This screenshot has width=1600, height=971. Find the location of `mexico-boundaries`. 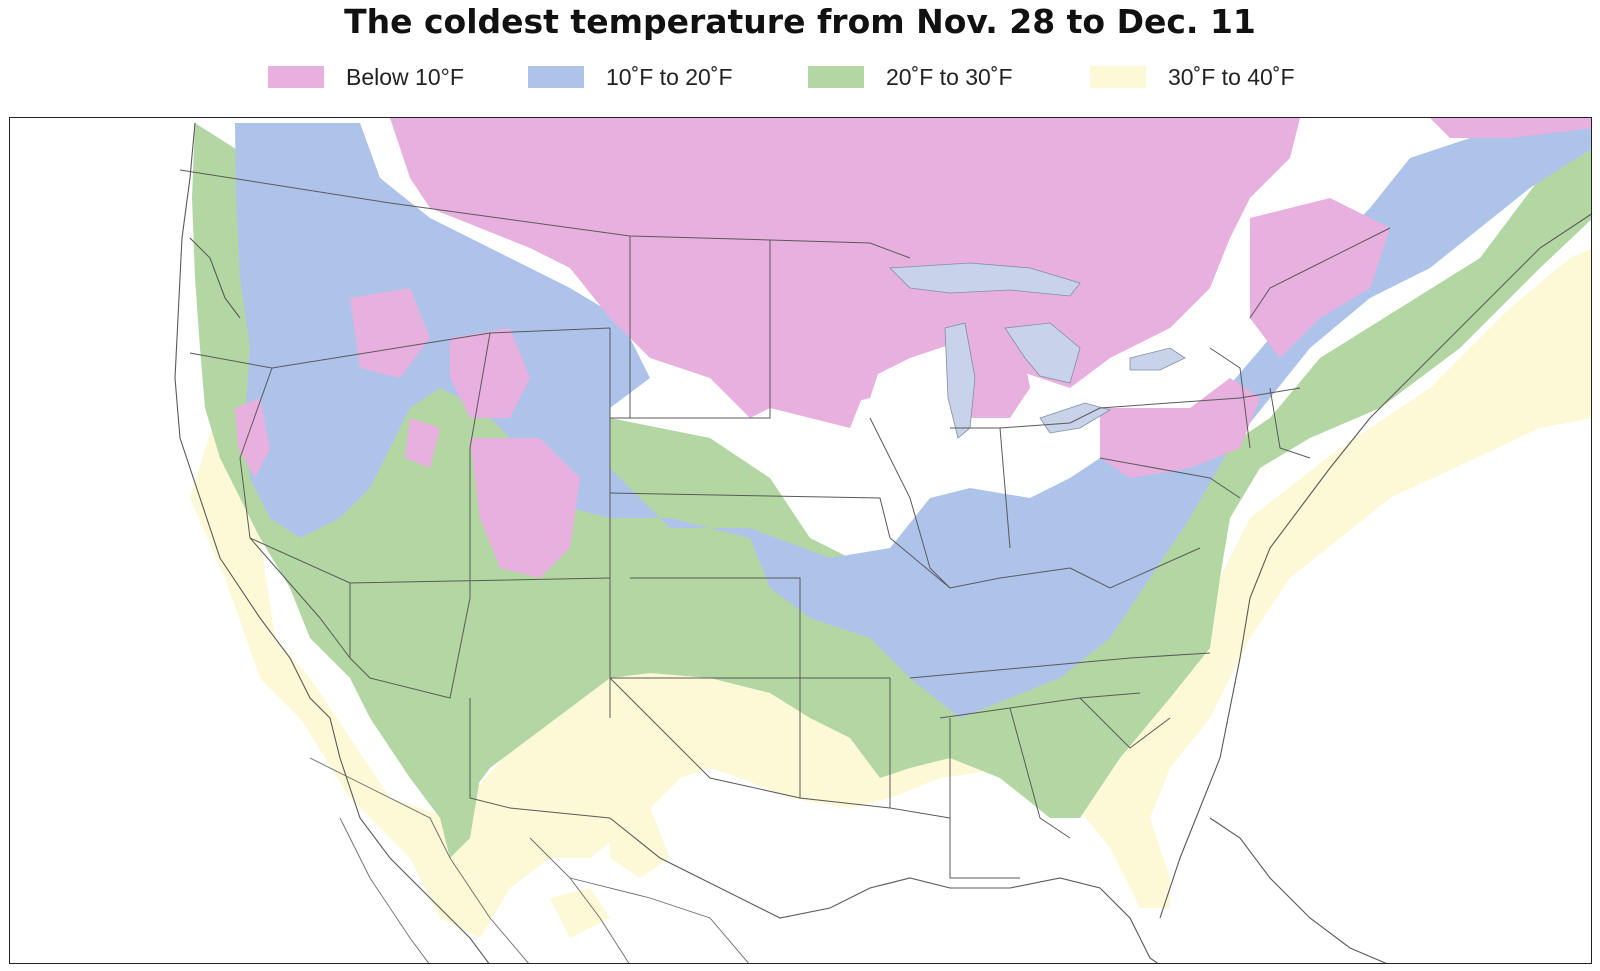

mexico-boundaries is located at coordinates (529, 860).